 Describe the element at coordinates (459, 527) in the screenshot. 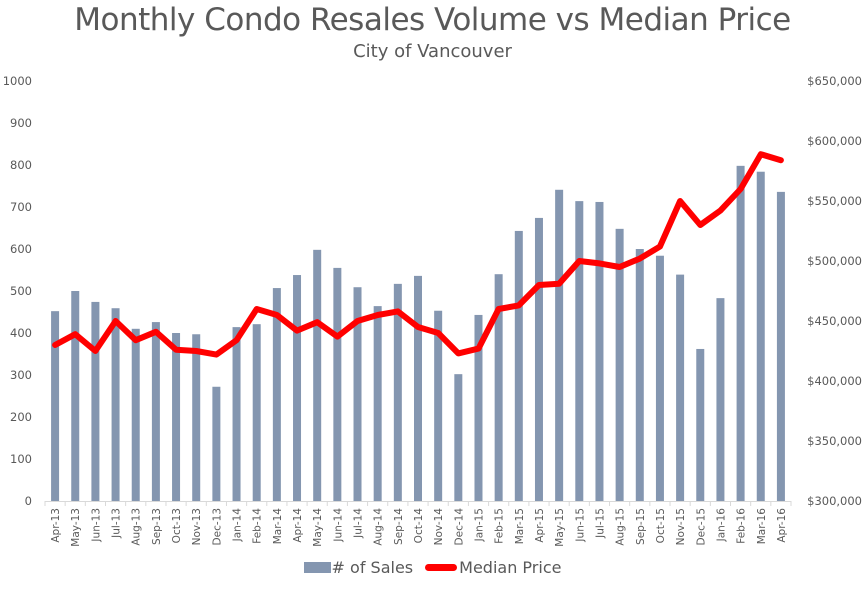

I see `x-tick-label: Dec-14` at that location.